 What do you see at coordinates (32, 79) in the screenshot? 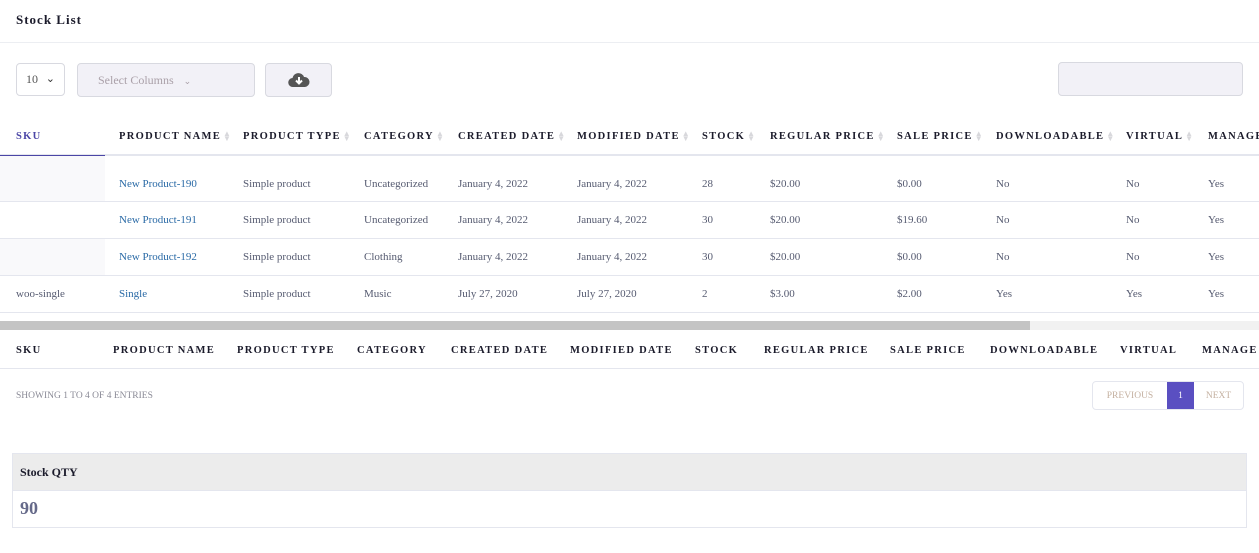
I see `page-length-value: 10` at bounding box center [32, 79].